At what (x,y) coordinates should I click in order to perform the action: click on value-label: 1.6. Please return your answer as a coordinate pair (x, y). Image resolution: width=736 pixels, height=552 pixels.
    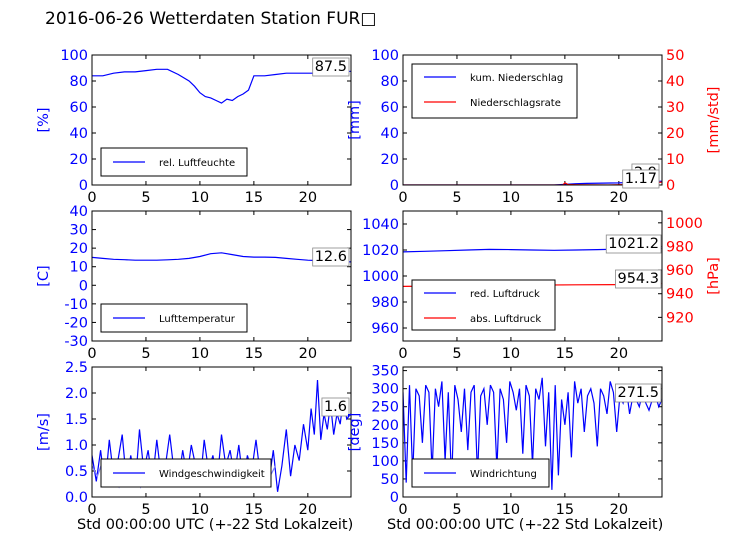
    Looking at the image, I should click on (335, 407).